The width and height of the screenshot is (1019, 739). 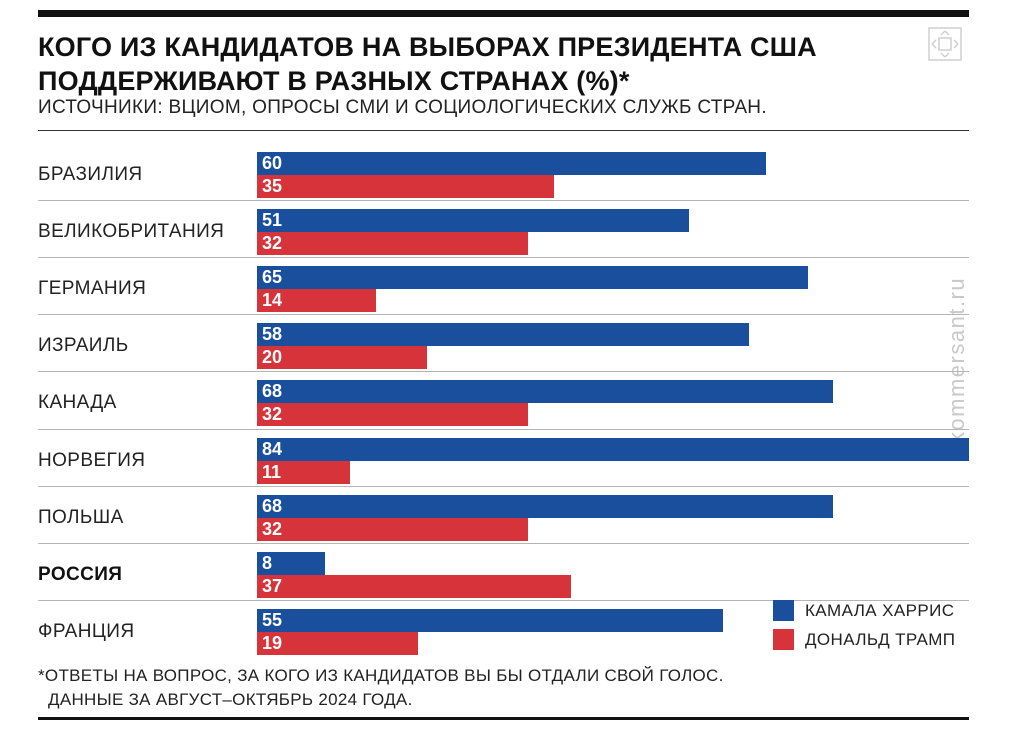 I want to click on data-label-harris: 51, so click(x=272, y=220).